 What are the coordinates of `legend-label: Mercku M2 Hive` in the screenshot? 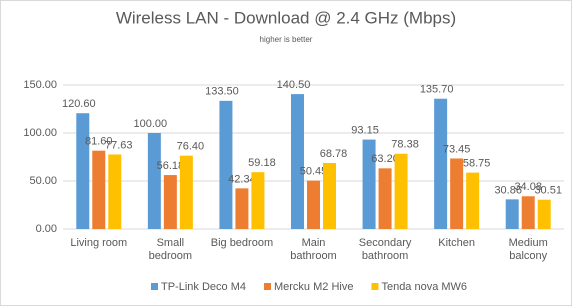 It's located at (313, 287).